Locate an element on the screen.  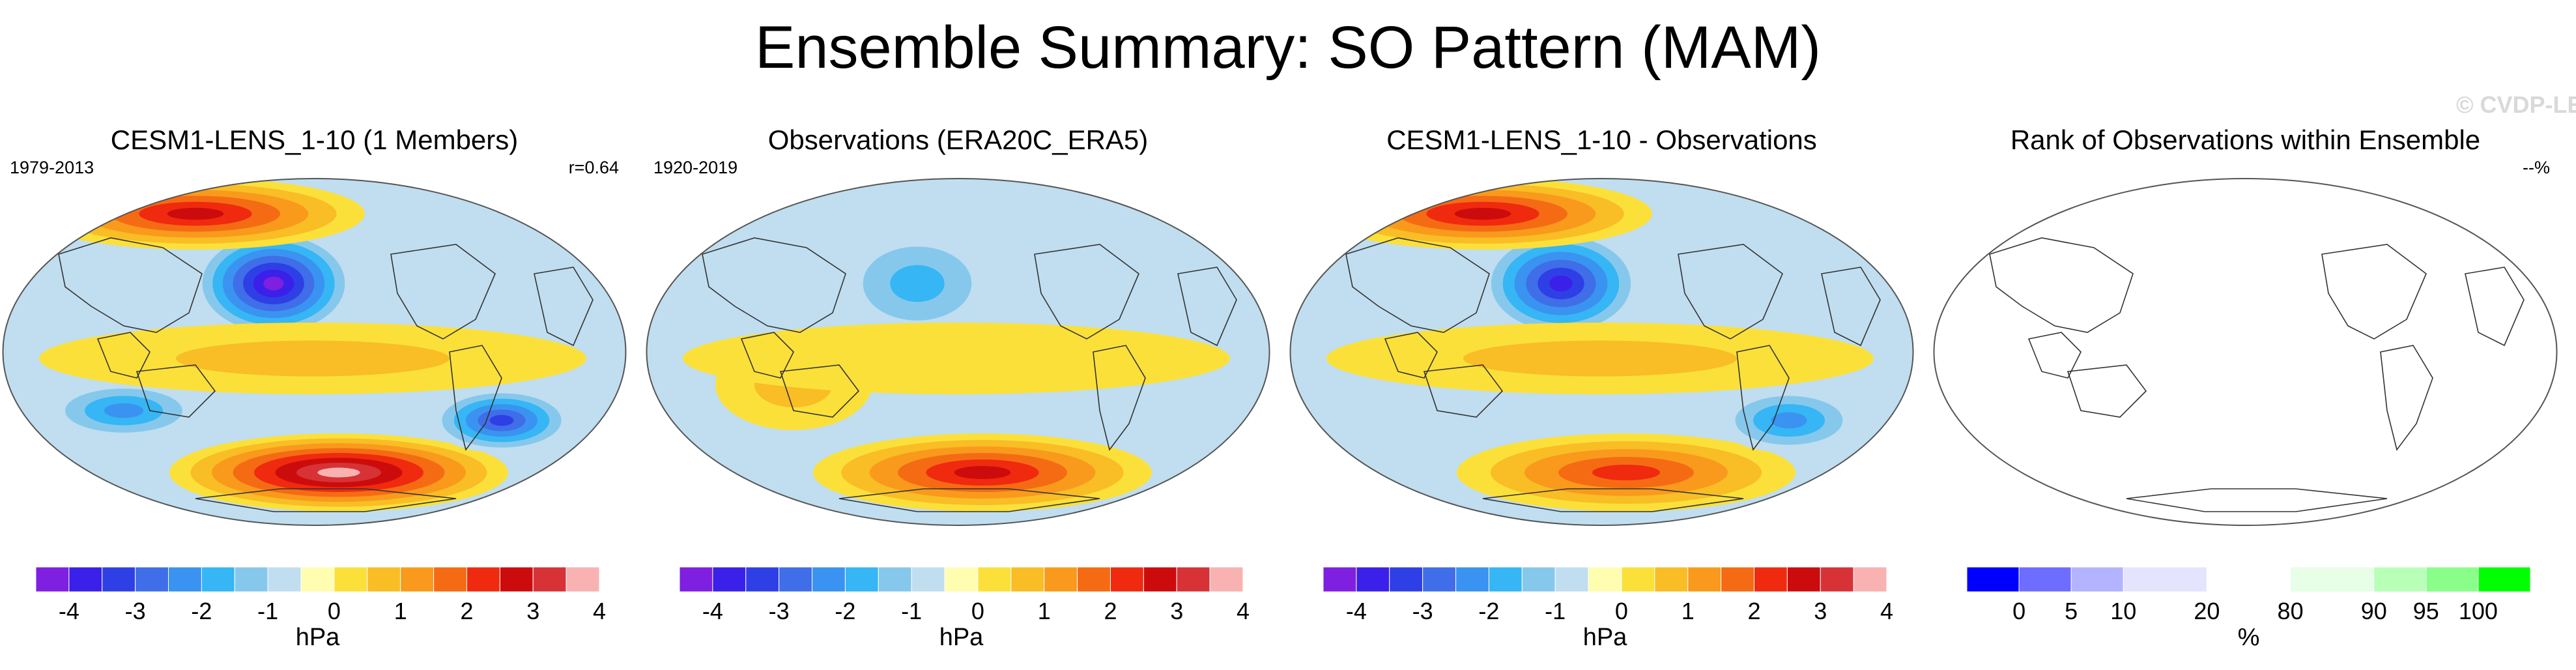
correlation-label: r=0.64 is located at coordinates (593, 167).